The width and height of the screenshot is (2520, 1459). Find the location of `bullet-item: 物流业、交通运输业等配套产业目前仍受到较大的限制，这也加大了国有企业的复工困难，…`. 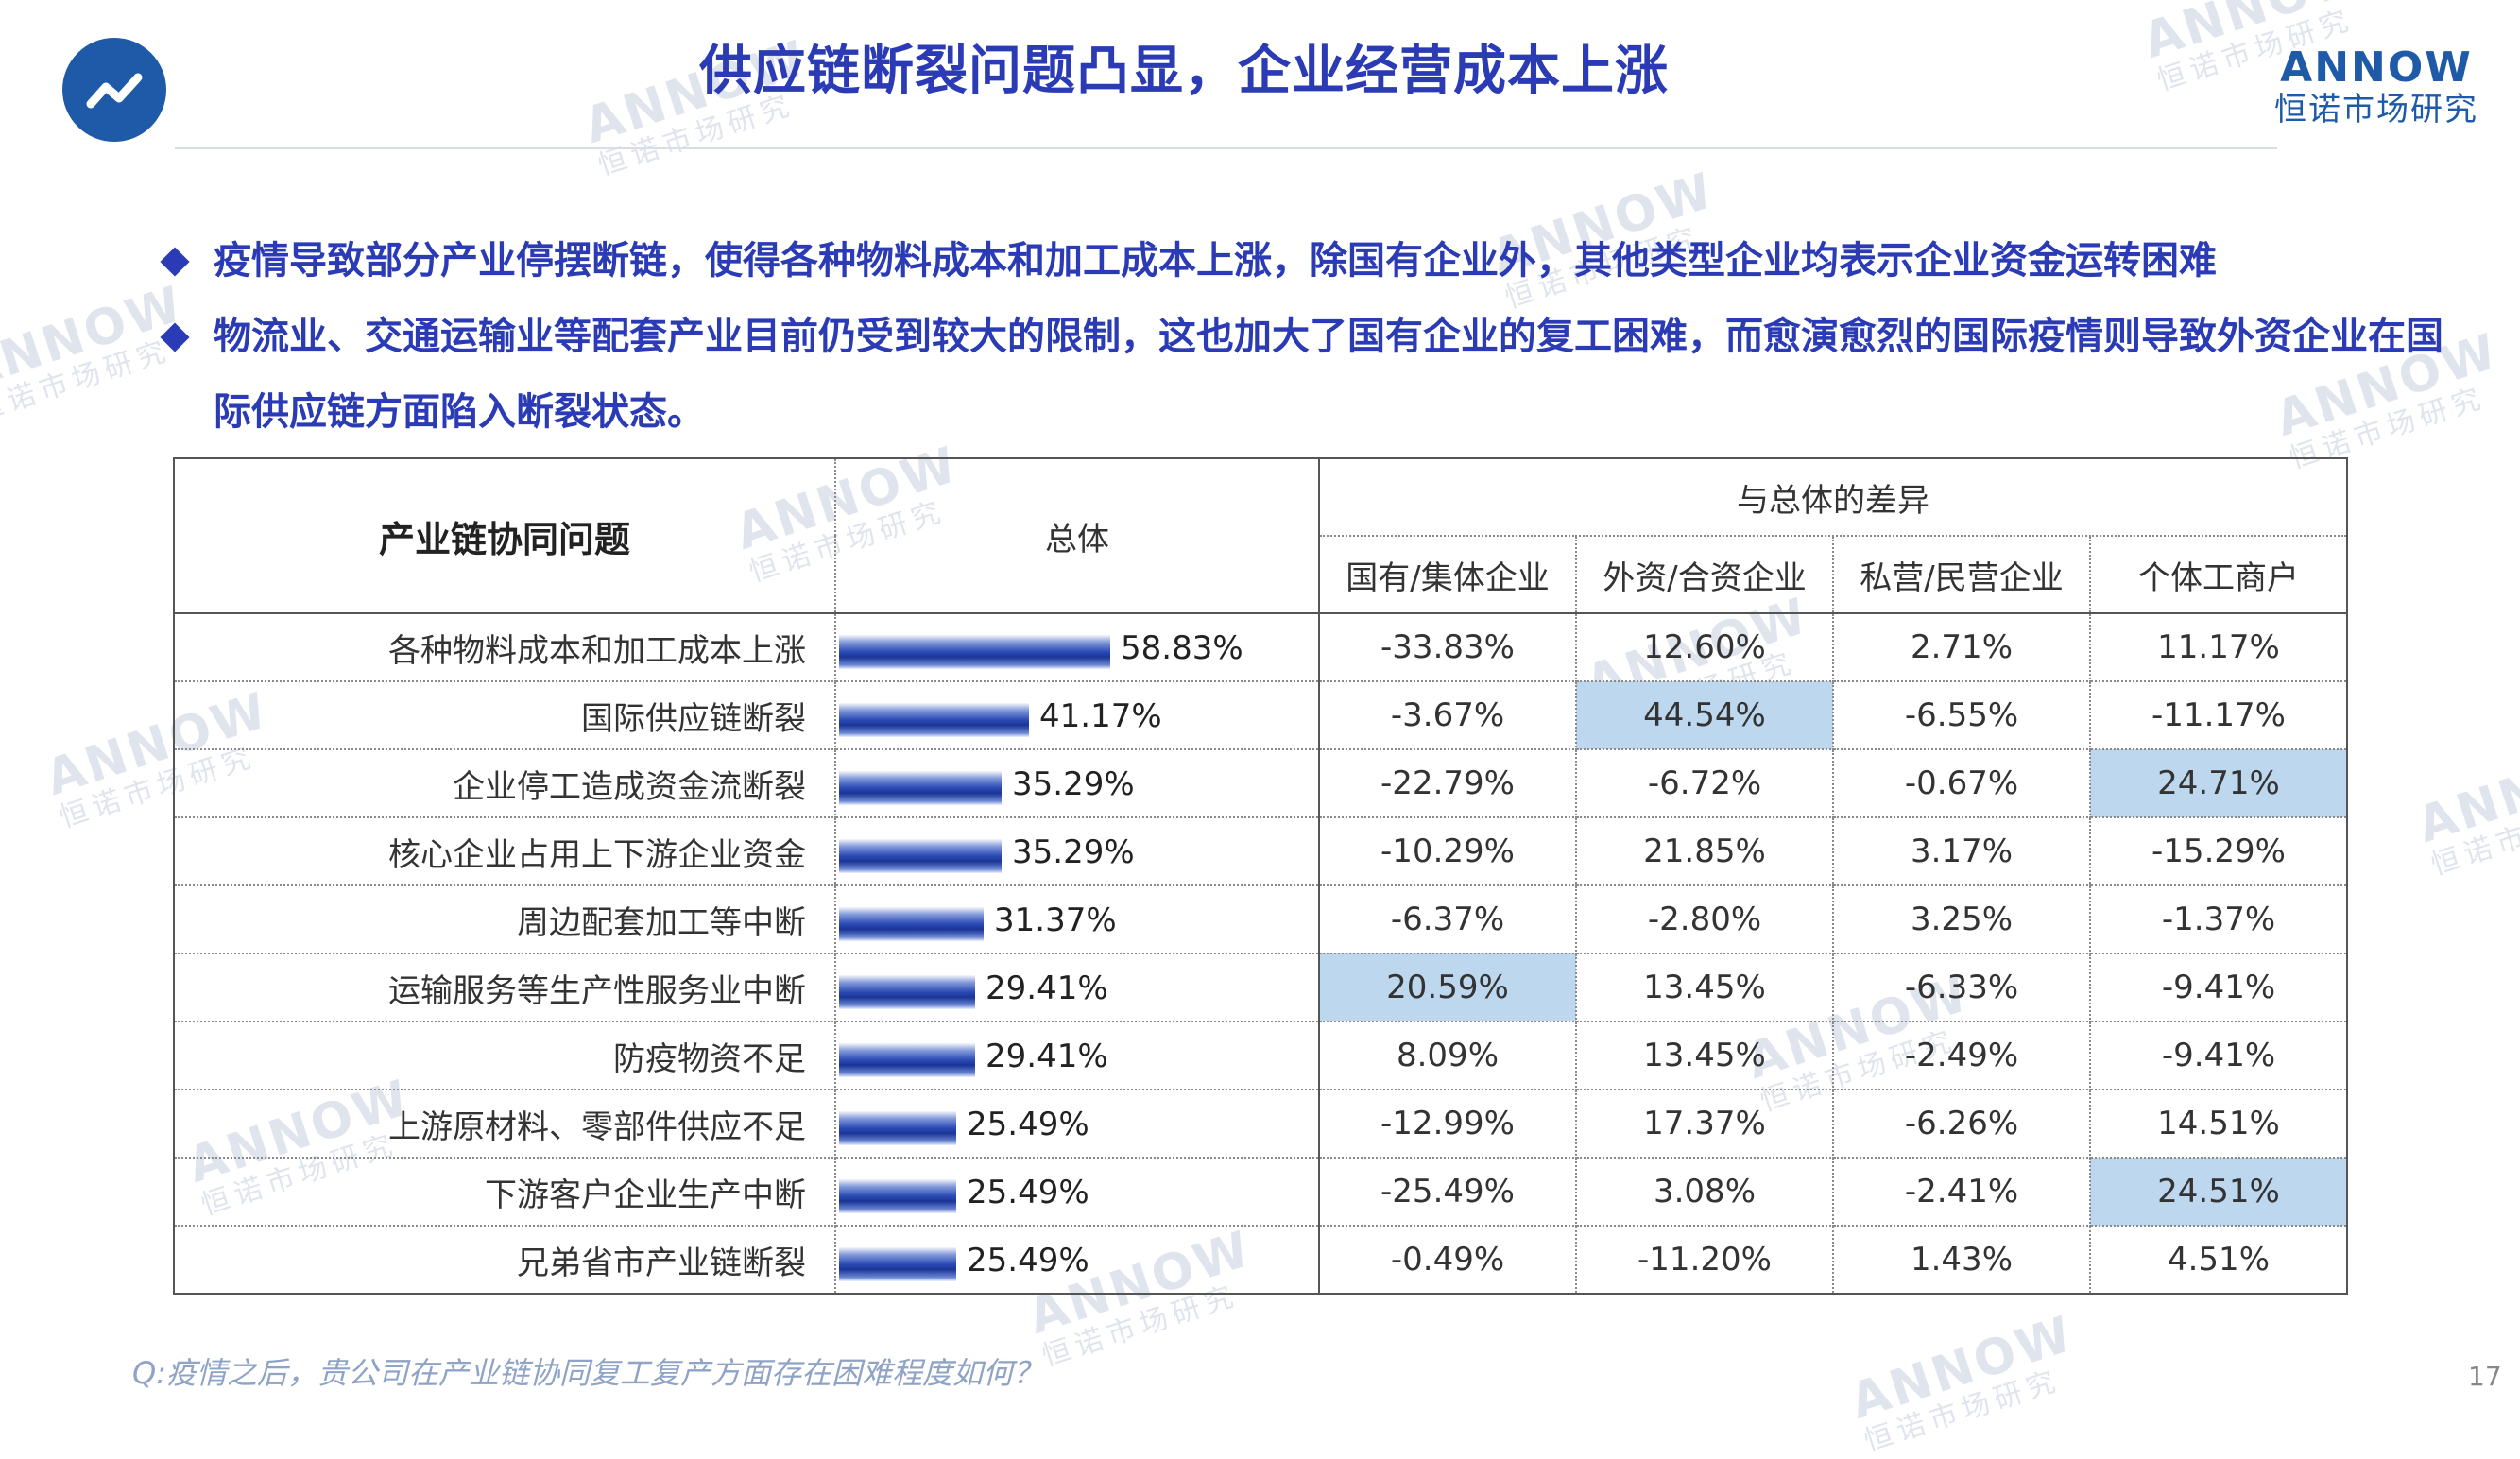

bullet-item: 物流业、交通运输业等配套产业目前仍受到较大的限制，这也加大了国有企业的复工困难，… is located at coordinates (1311, 374).